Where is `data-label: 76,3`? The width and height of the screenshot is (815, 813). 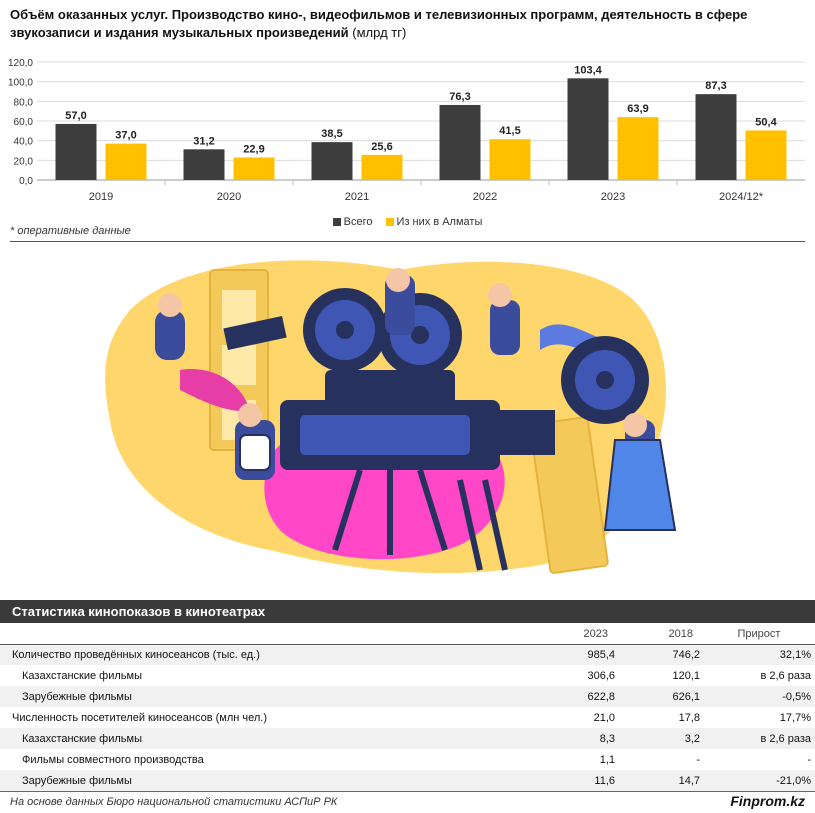
data-label: 76,3 is located at coordinates (459, 97).